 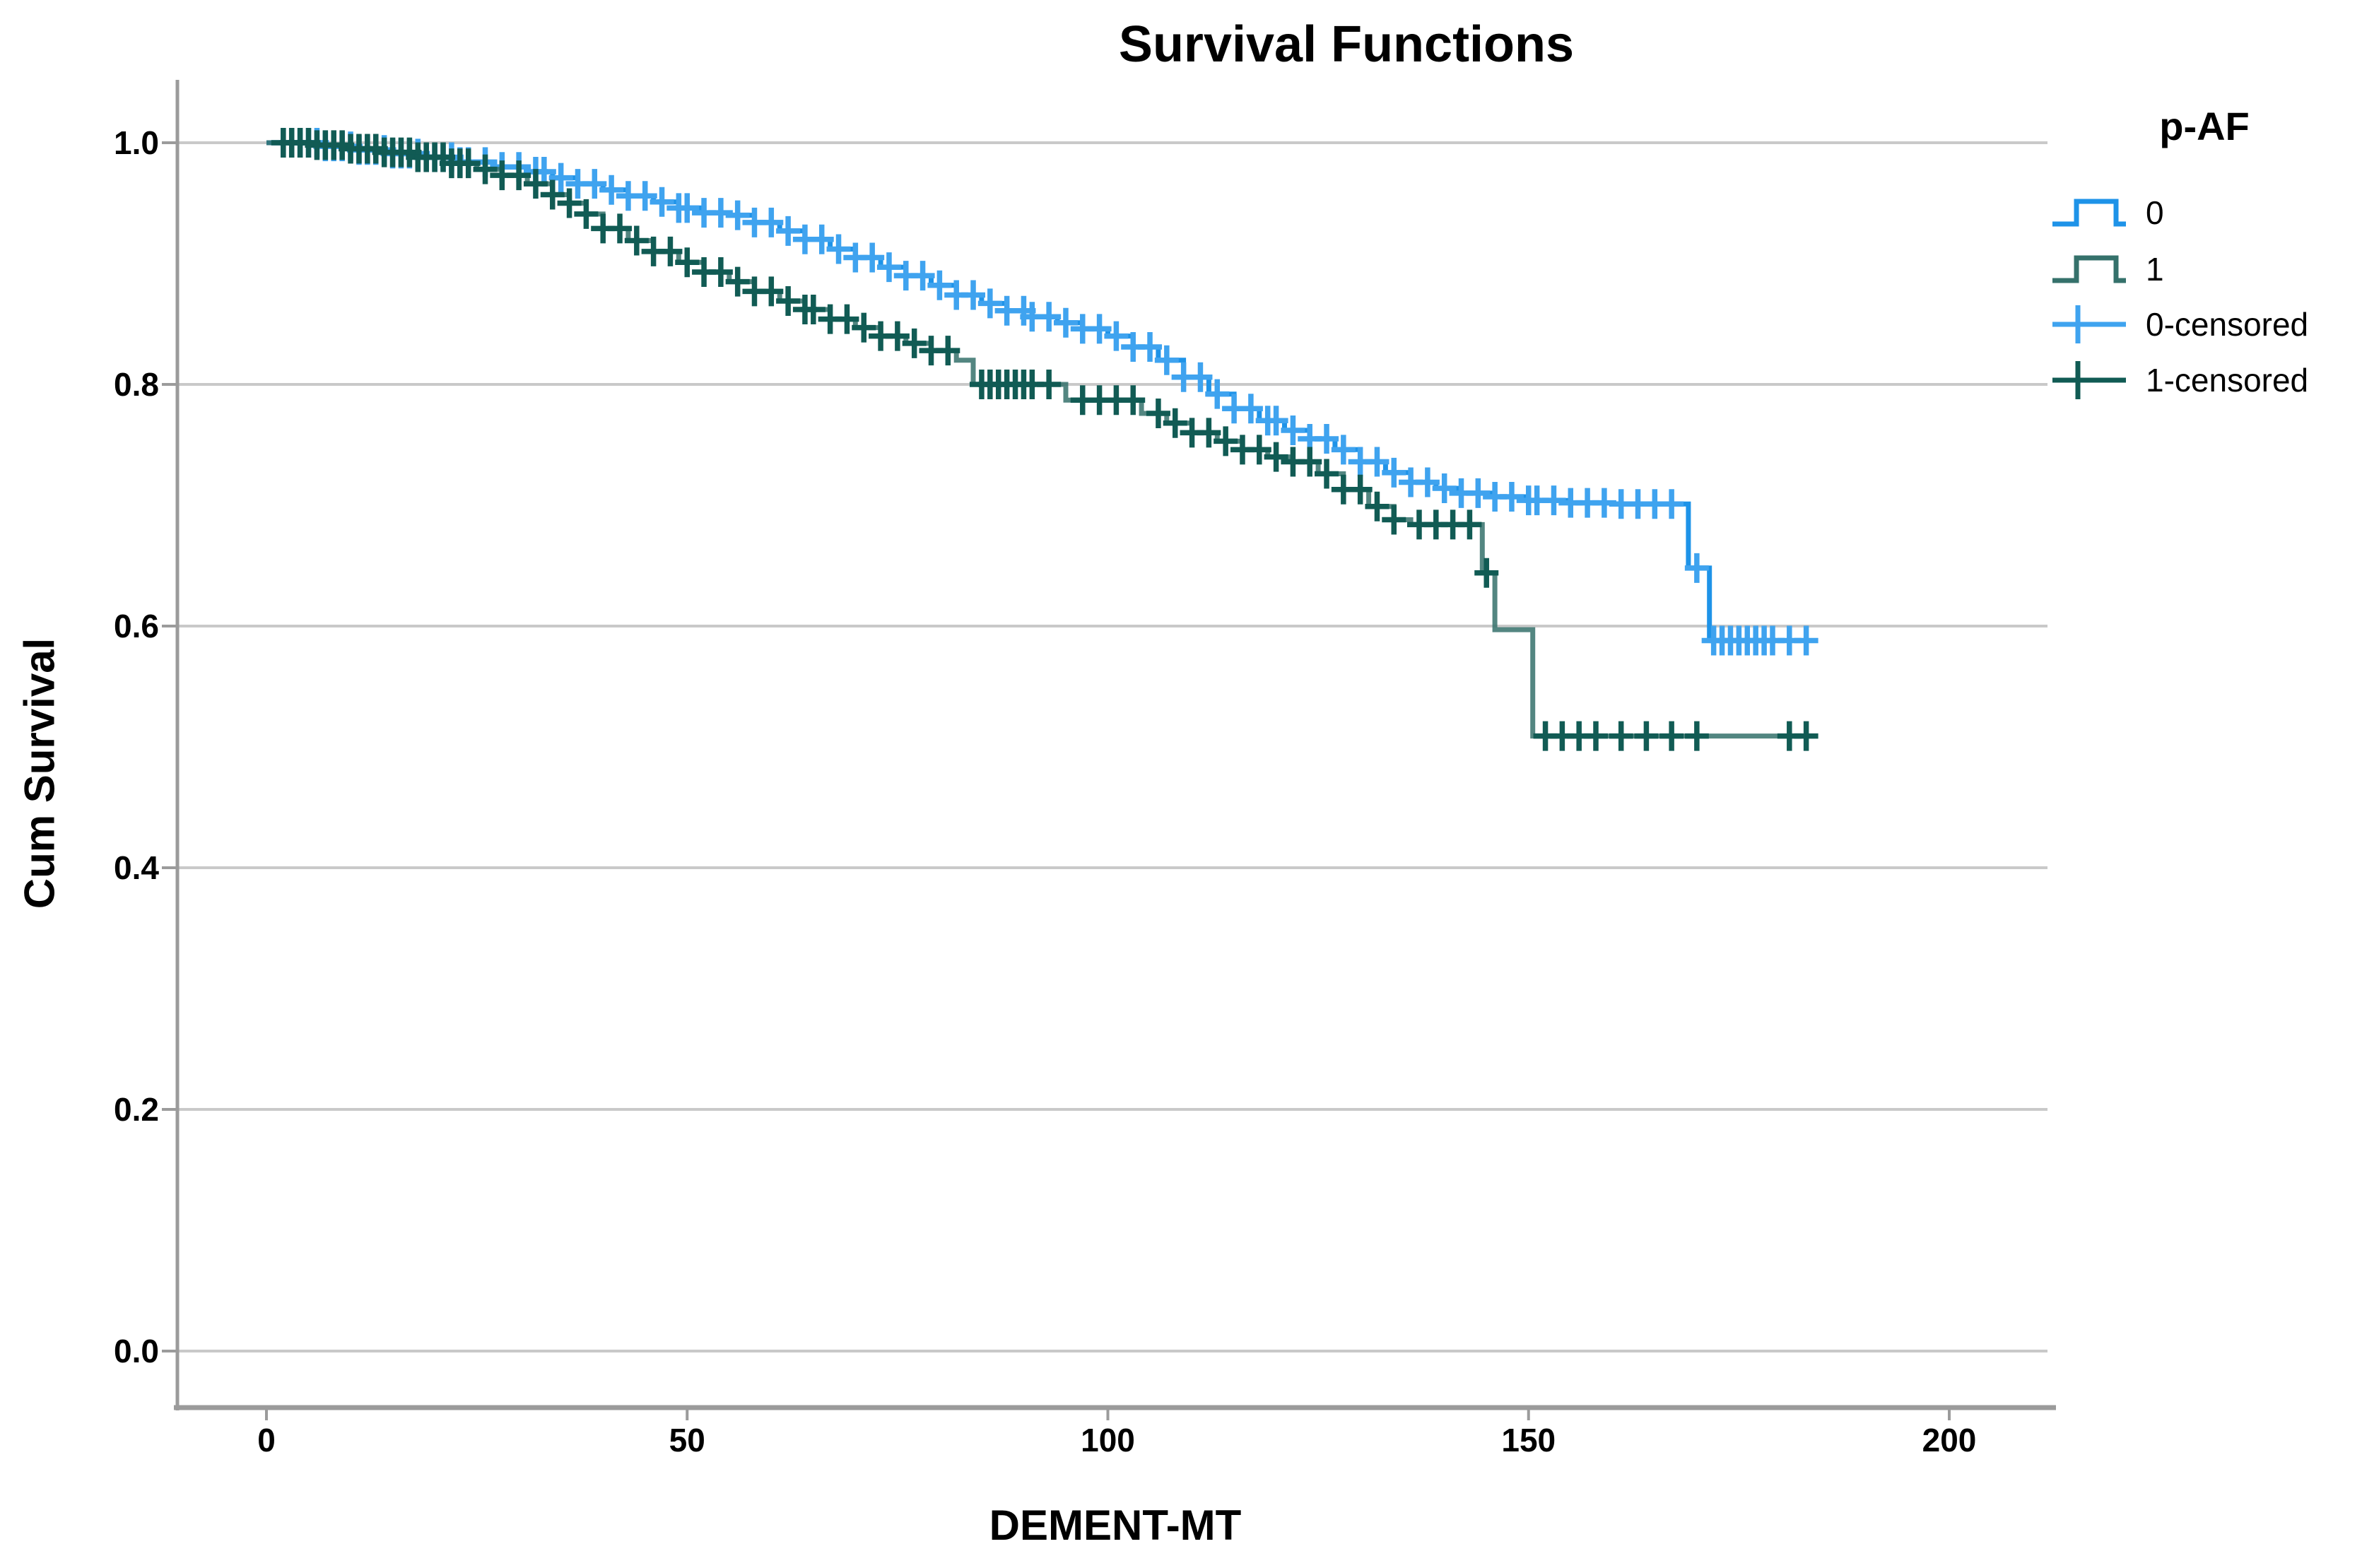 I want to click on y-tick-label: 0.8, so click(x=136, y=384).